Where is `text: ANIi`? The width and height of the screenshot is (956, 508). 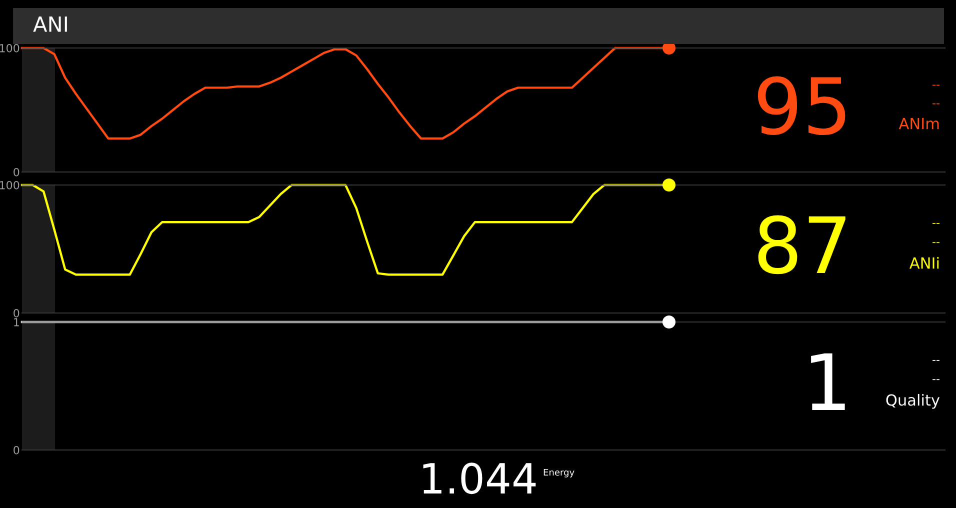 text: ANIi is located at coordinates (924, 262).